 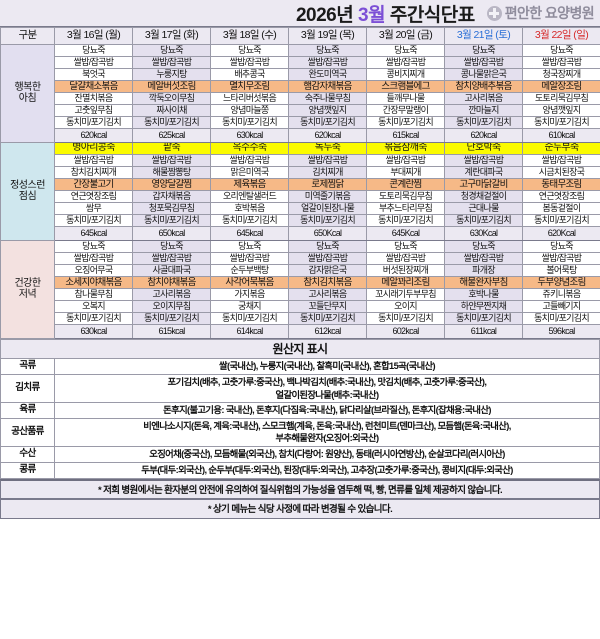 What do you see at coordinates (27, 196) in the screenshot?
I see `meal-label-line2: 점심` at bounding box center [27, 196].